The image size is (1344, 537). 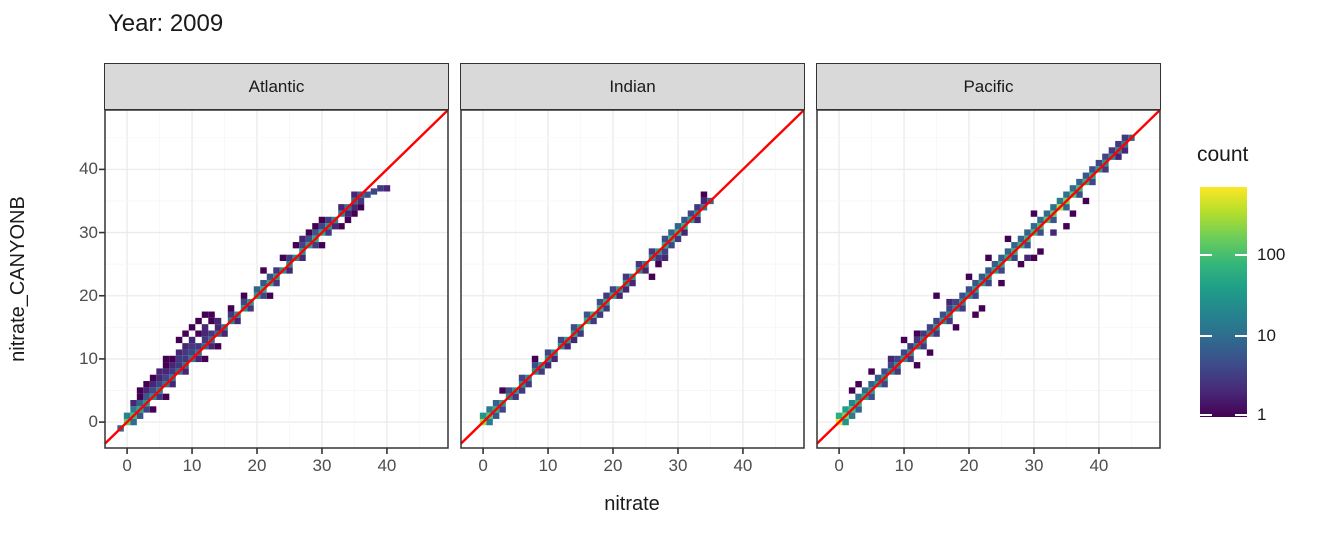 I want to click on y-tick-label: 0, so click(x=93, y=422).